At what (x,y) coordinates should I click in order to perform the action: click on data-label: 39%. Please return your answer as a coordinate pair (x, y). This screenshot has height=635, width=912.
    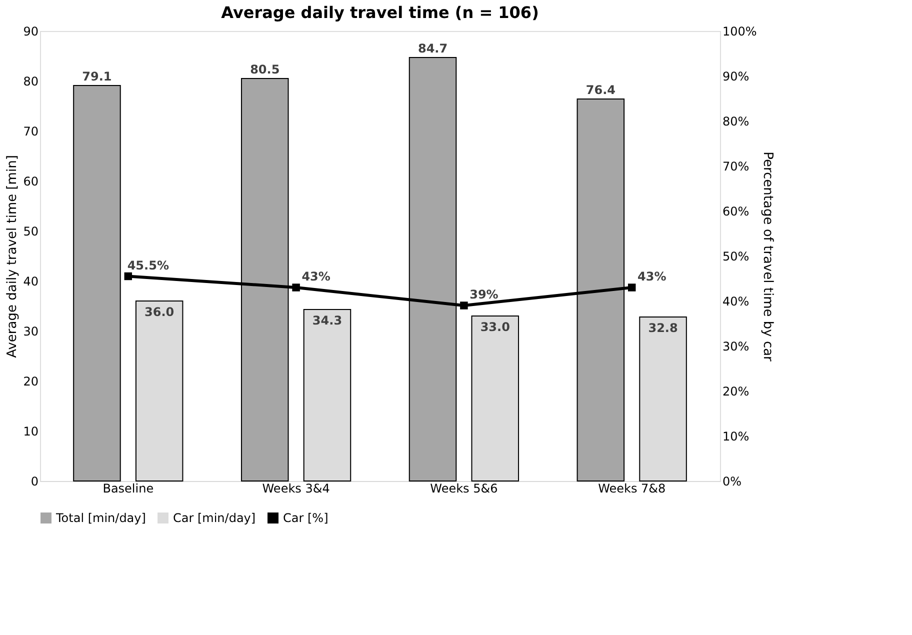
    Looking at the image, I should click on (484, 295).